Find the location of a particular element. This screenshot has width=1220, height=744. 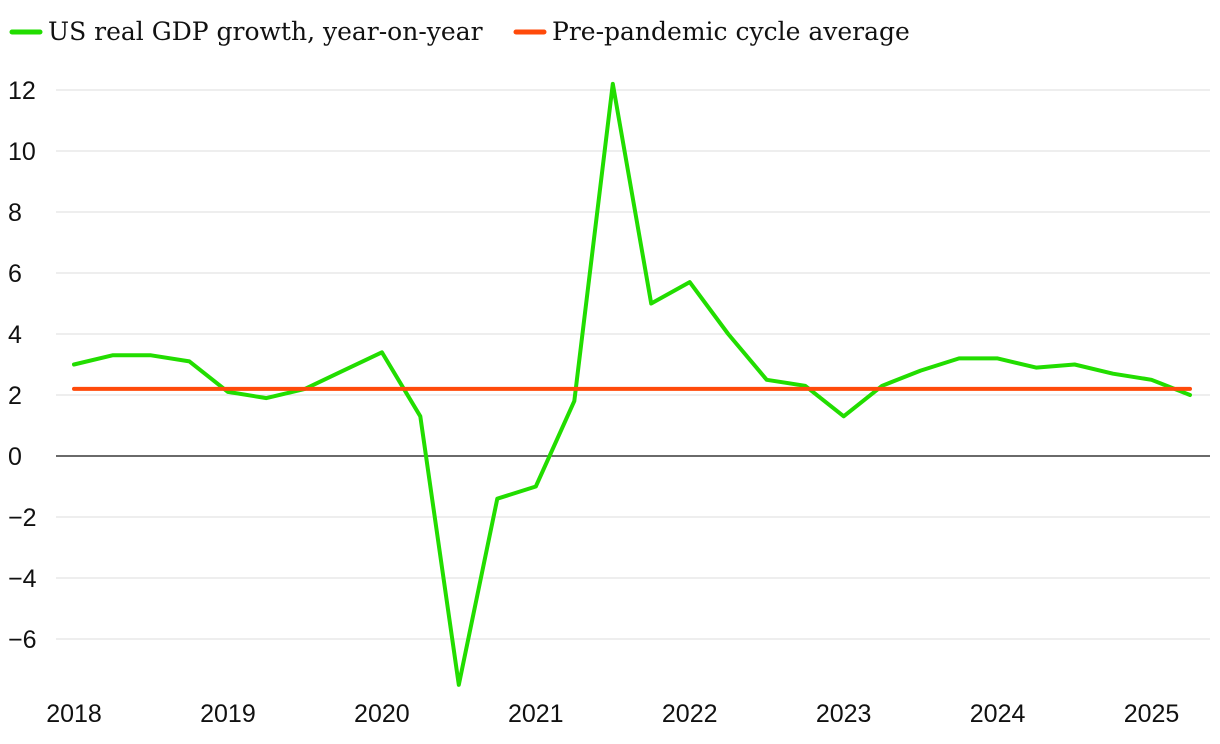

y-tick-label: 2 is located at coordinates (15, 396).